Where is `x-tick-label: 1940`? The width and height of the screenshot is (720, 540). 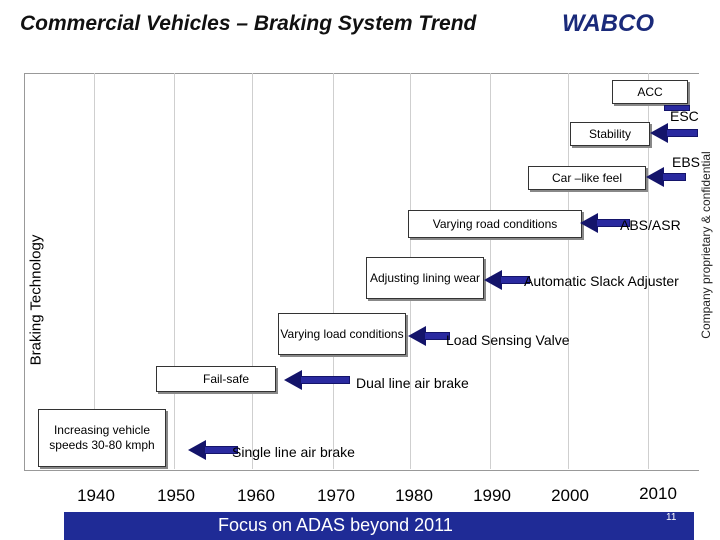
x-tick-label: 1940 is located at coordinates (96, 495).